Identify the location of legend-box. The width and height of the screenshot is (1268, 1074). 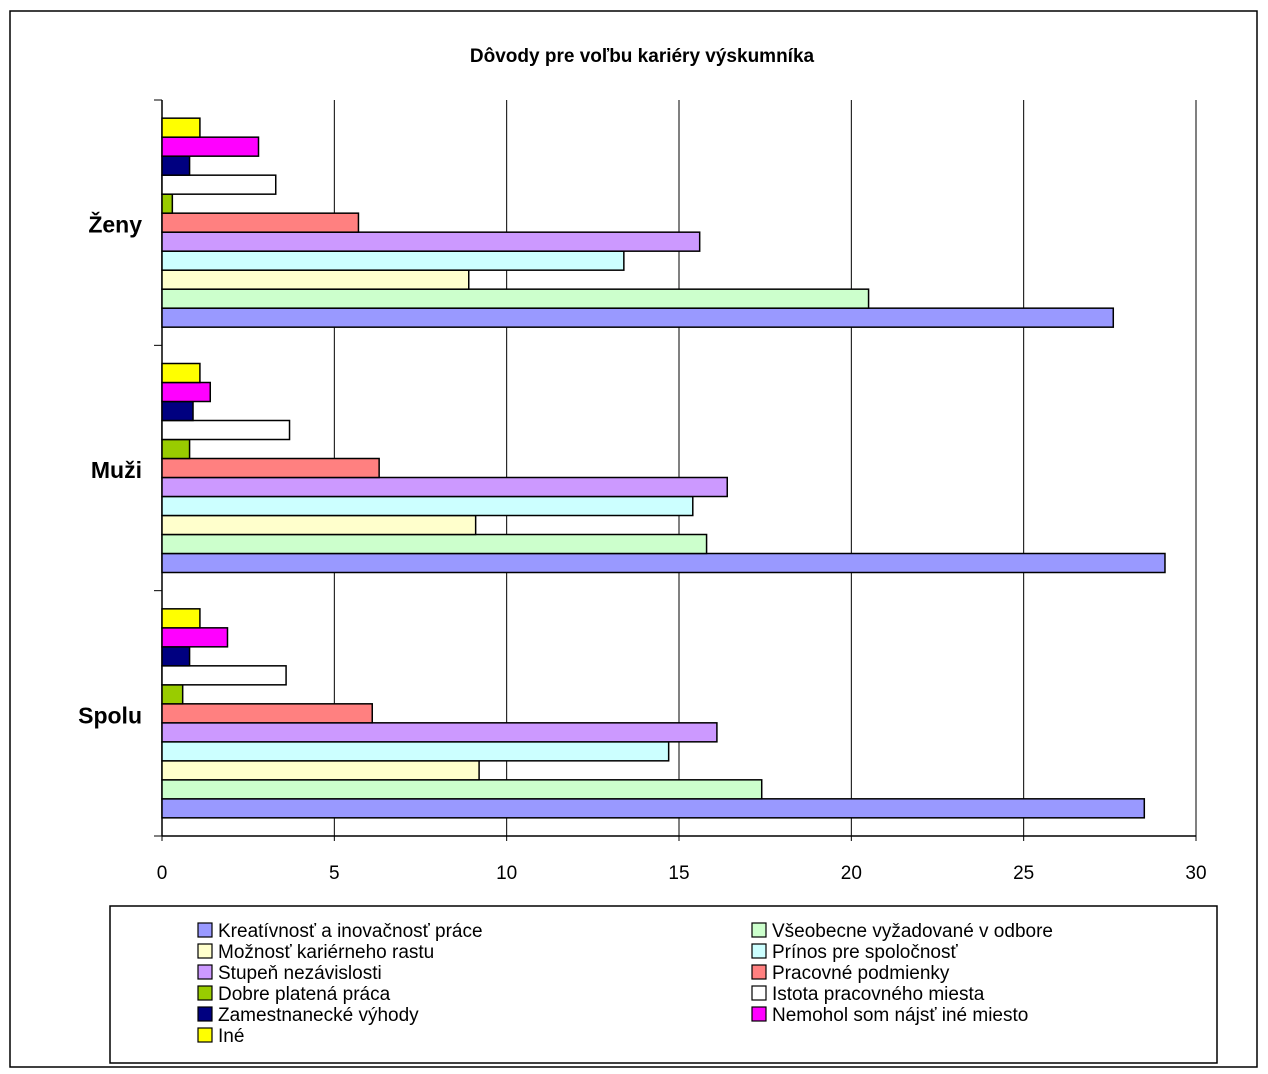
(663, 984).